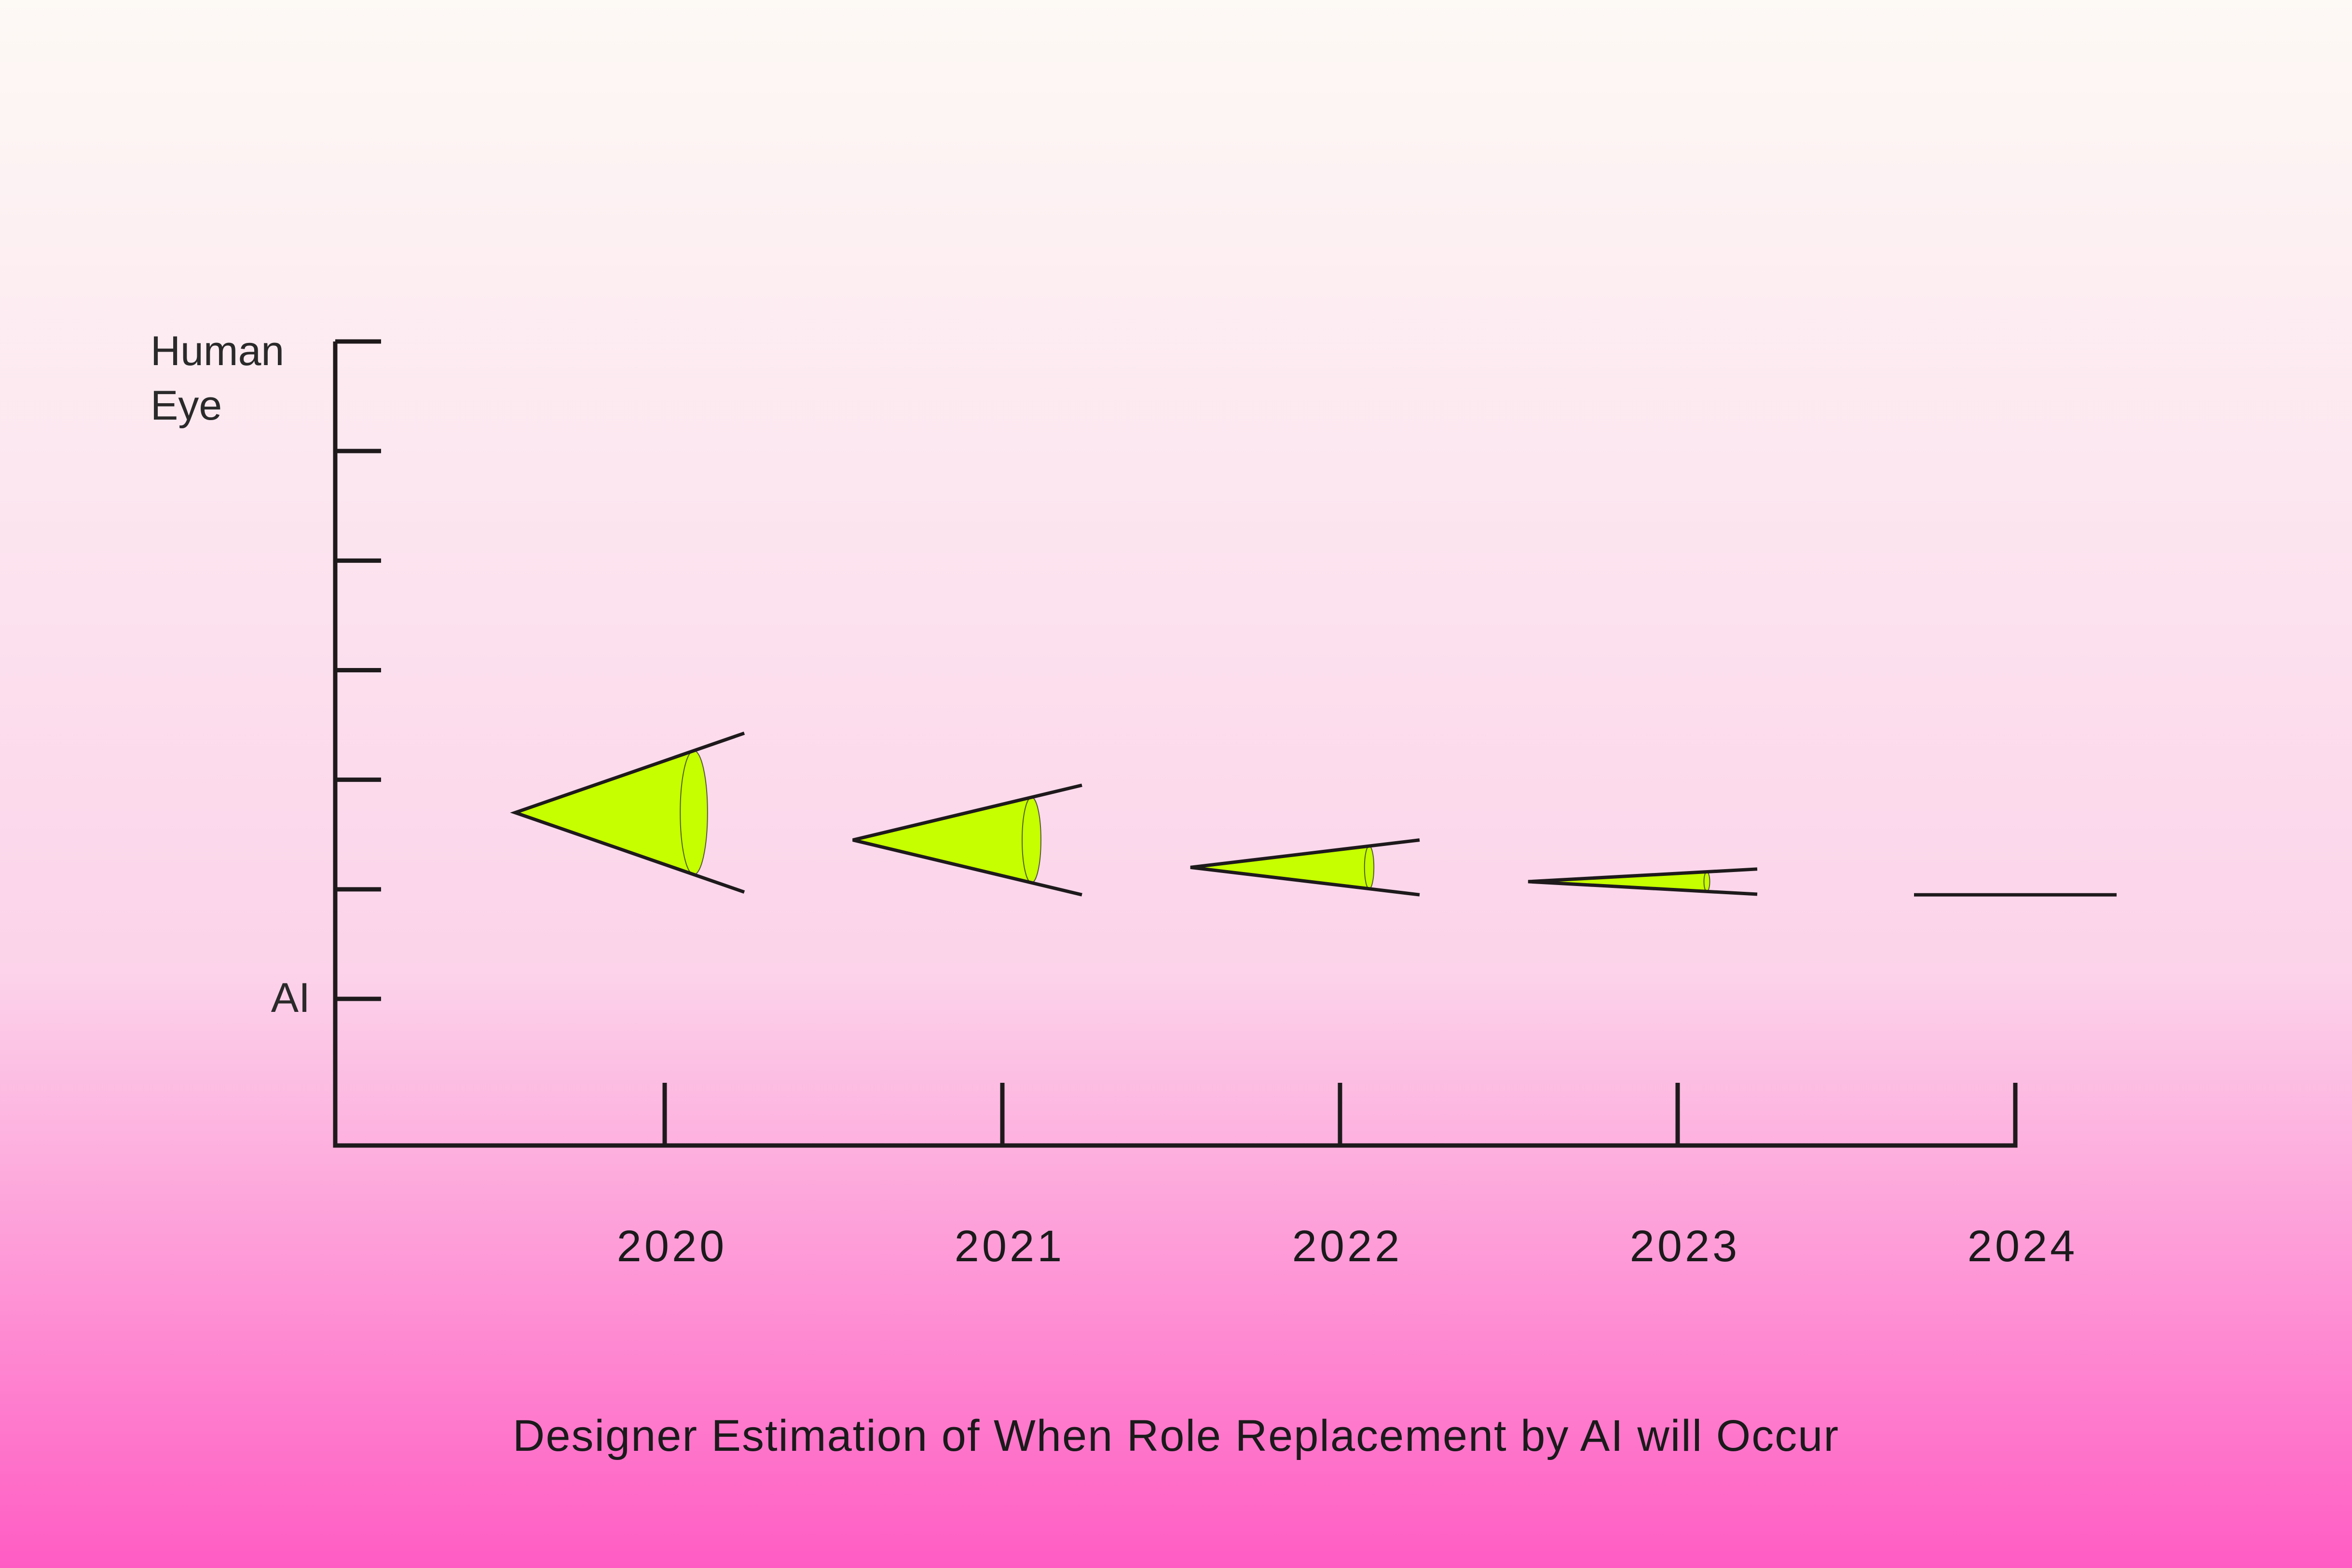  I want to click on cone-rim-front-2022, so click(1372, 867).